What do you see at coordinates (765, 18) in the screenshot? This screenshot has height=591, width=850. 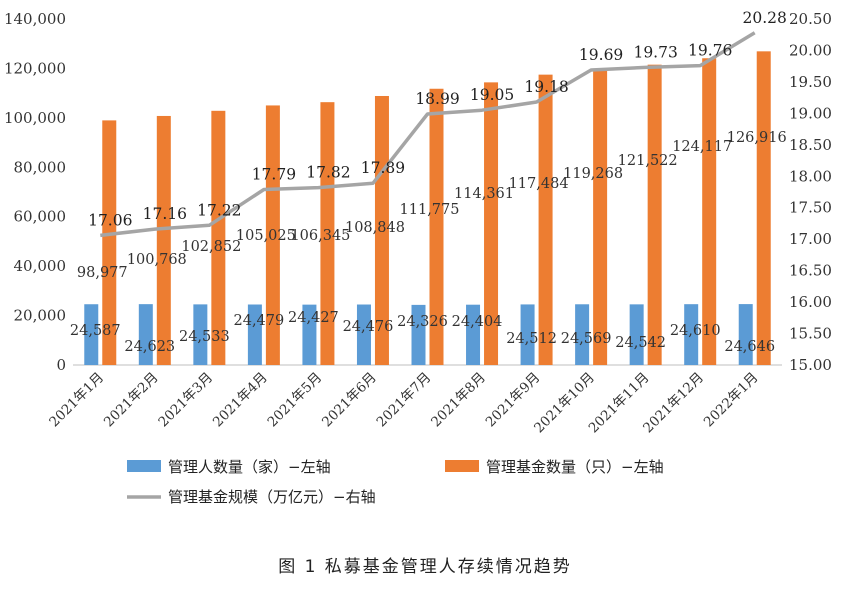 I see `scale-value-label: 20.28` at bounding box center [765, 18].